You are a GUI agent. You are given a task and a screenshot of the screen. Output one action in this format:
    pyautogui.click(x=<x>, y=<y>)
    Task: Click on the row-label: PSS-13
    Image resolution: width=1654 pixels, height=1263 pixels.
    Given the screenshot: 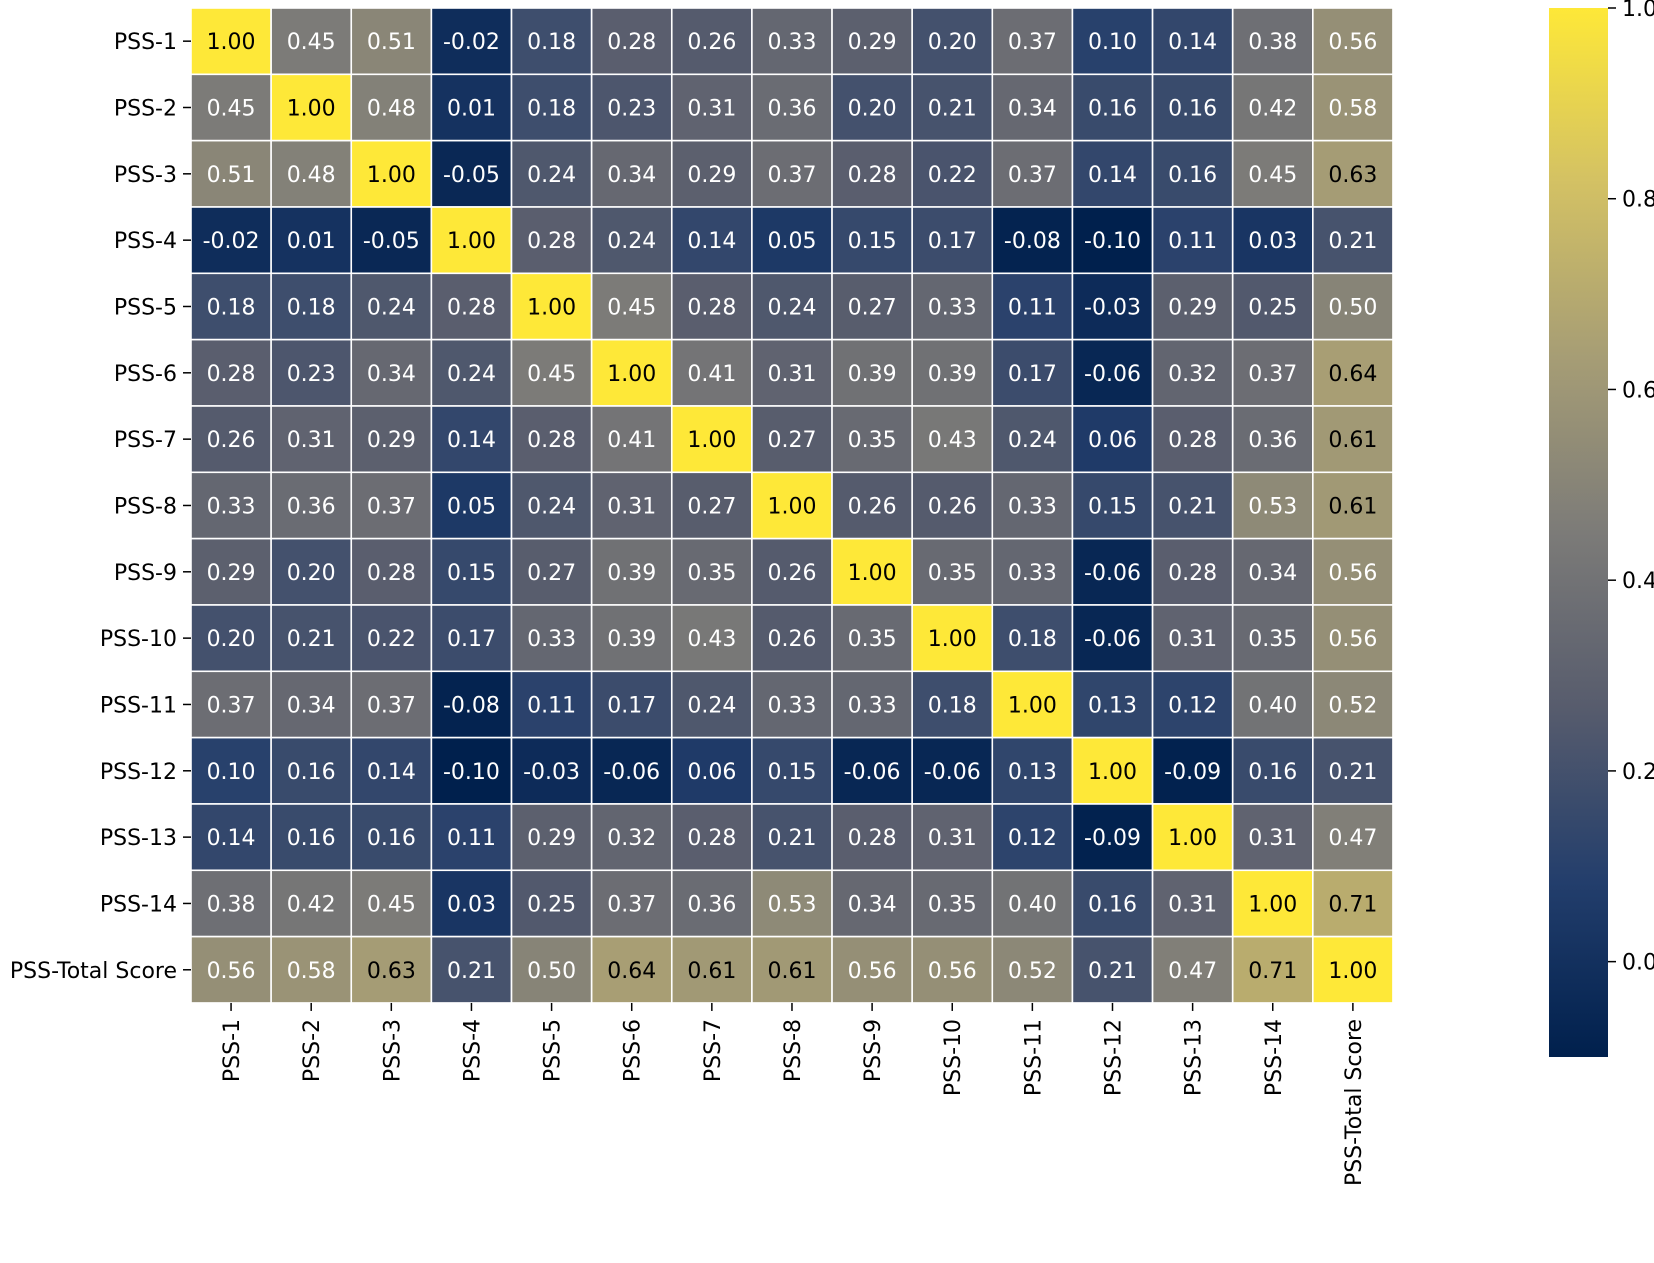 What is the action you would take?
    pyautogui.click(x=138, y=838)
    